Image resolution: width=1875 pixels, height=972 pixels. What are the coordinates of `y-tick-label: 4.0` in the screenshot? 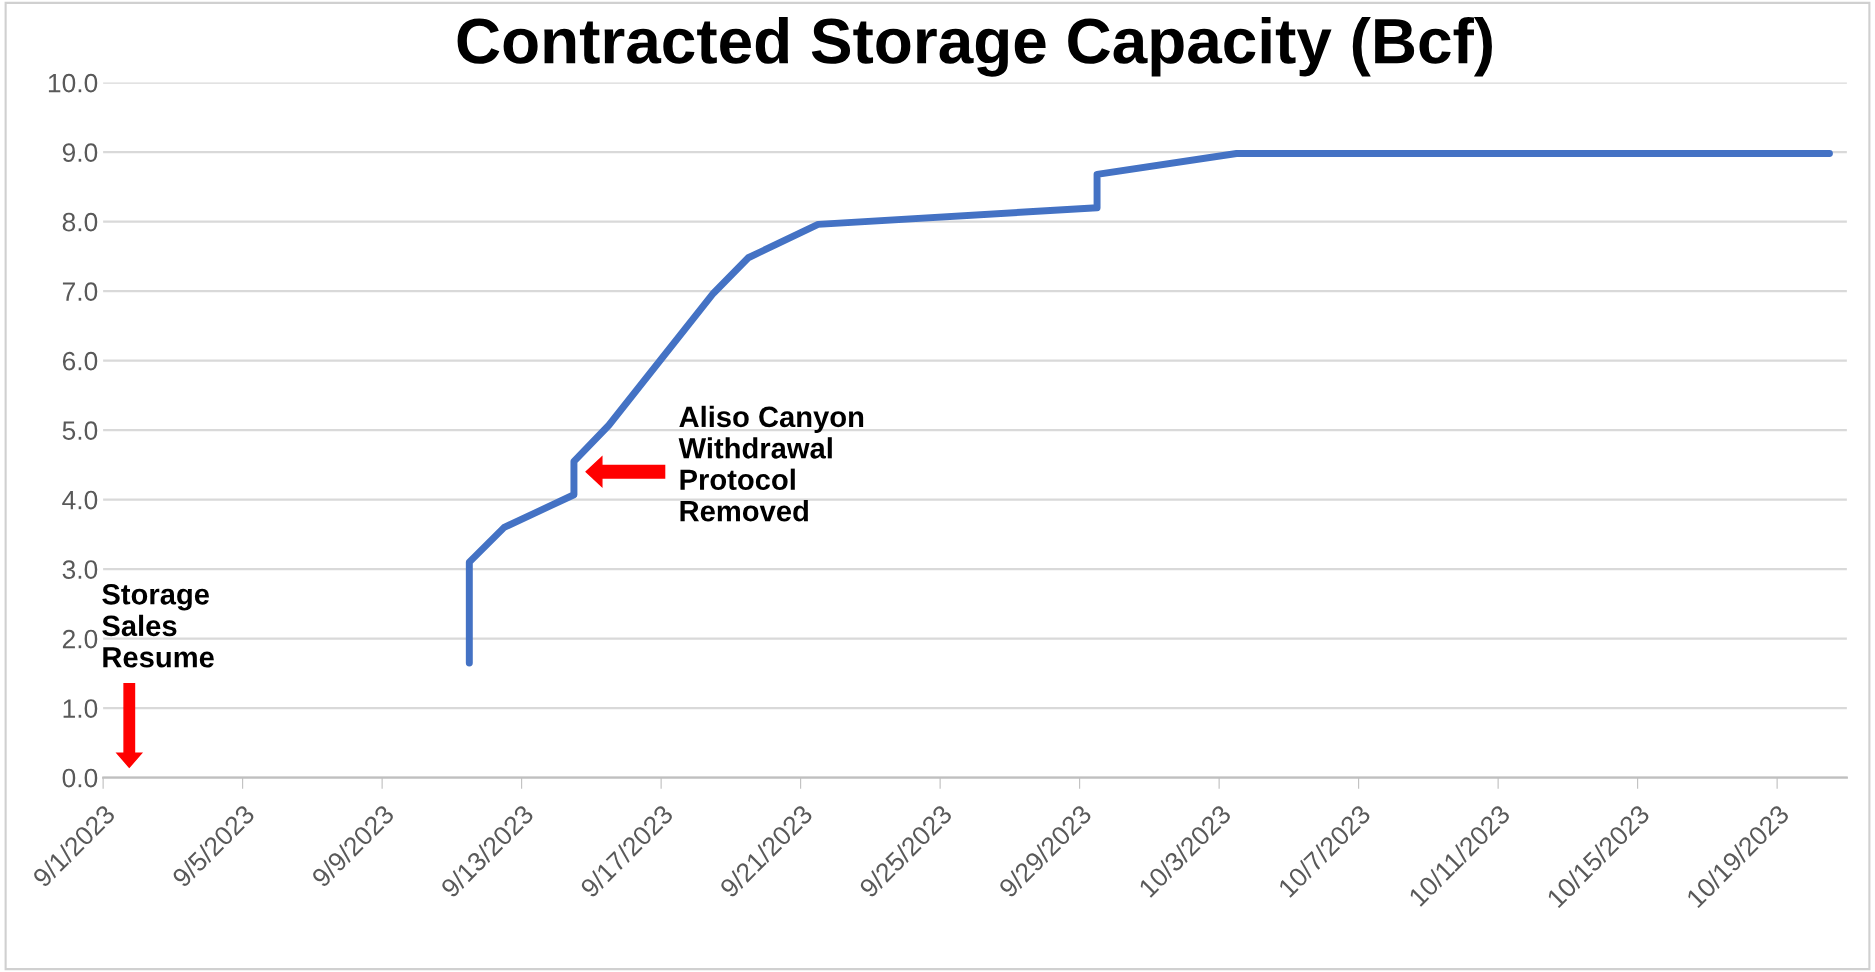 It's located at (80, 500).